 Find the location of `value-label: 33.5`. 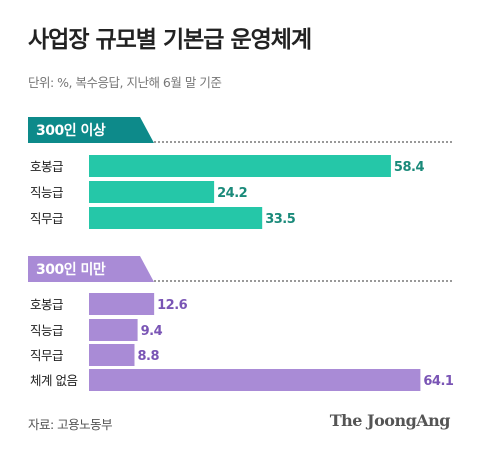

value-label: 33.5 is located at coordinates (280, 219).